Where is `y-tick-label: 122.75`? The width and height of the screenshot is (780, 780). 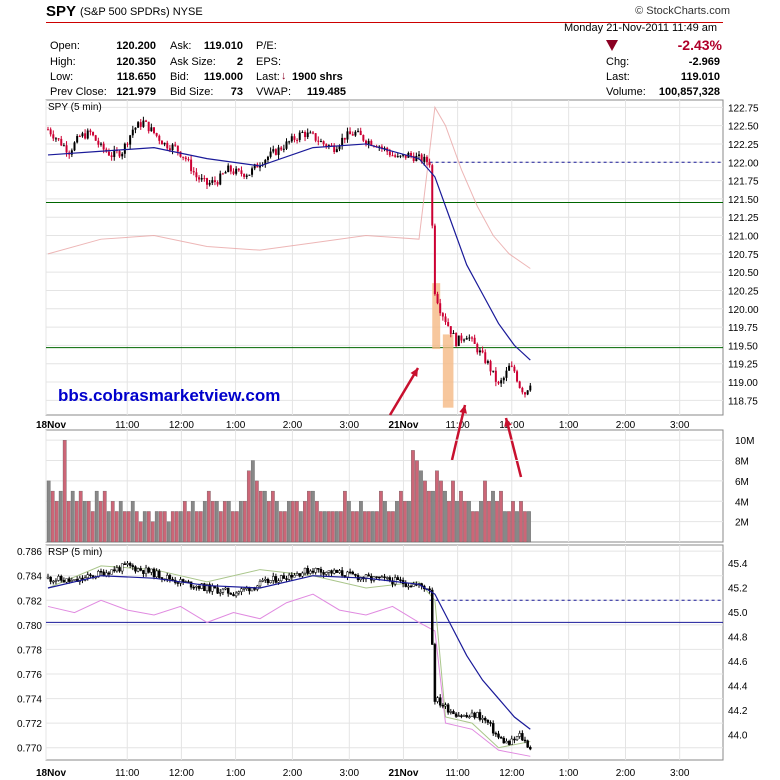 y-tick-label: 122.75 is located at coordinates (743, 108).